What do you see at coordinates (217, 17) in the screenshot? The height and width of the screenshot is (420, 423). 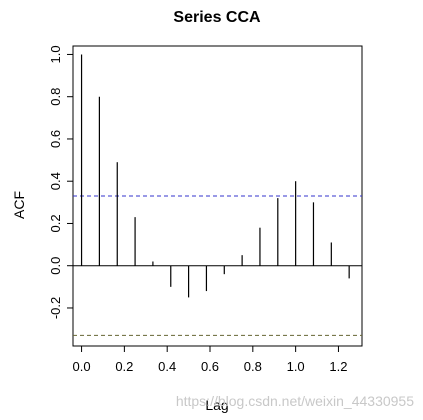 I see `chart-title: Series CCA` at bounding box center [217, 17].